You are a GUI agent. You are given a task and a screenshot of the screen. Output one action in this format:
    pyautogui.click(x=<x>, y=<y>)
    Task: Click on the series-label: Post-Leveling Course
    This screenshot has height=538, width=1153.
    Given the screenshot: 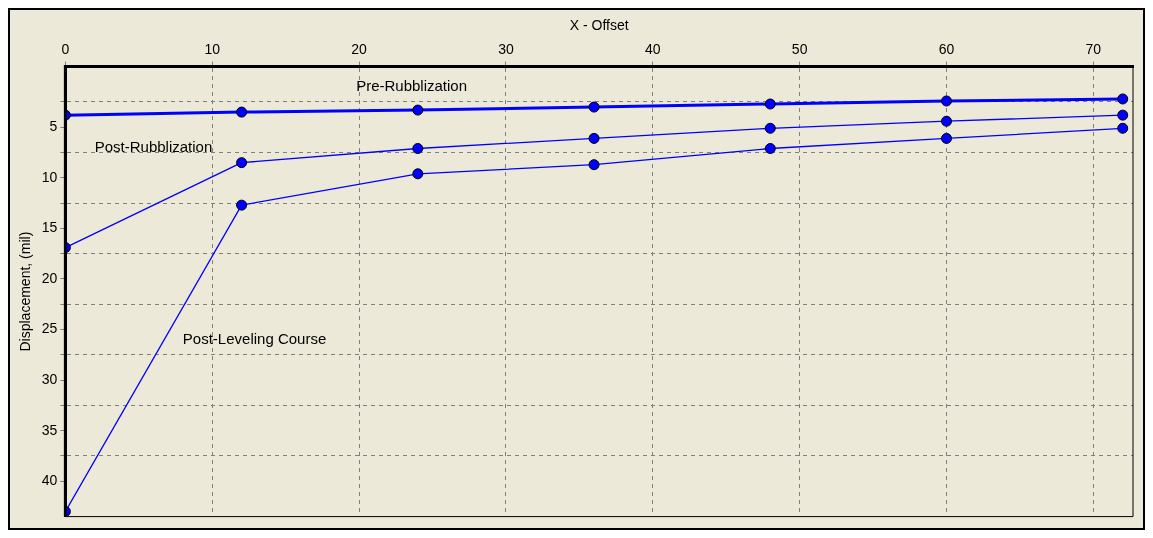 What is the action you would take?
    pyautogui.click(x=254, y=338)
    